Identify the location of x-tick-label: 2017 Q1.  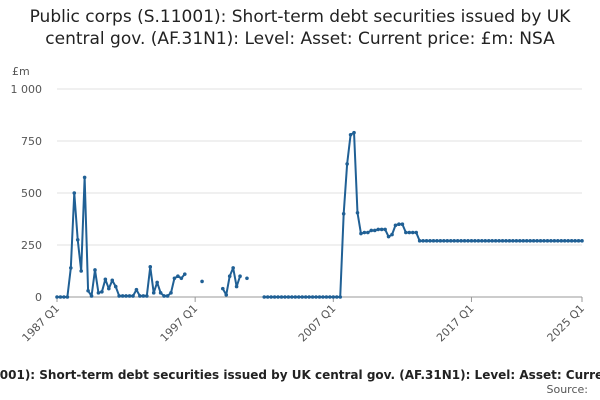
(455, 323).